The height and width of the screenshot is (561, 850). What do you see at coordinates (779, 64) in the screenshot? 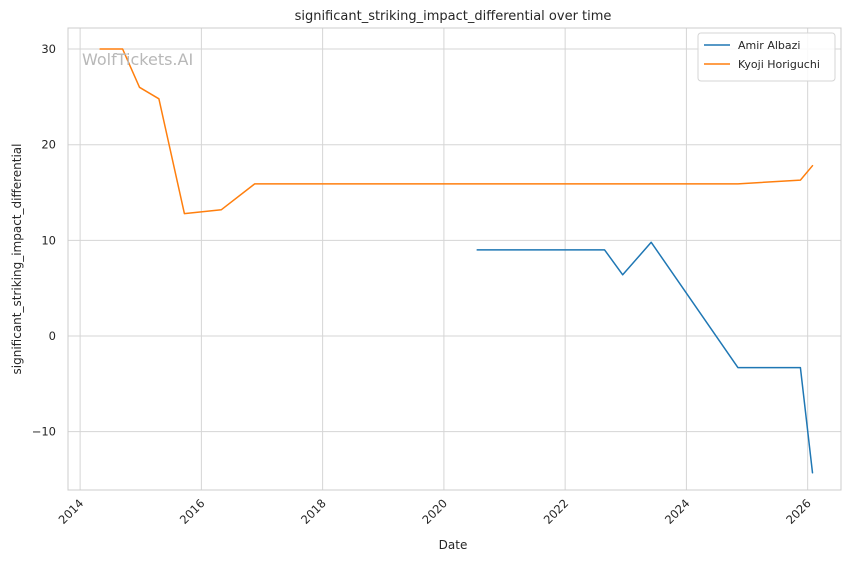
I see `legend-entry: Kyoji Horiguchi` at bounding box center [779, 64].